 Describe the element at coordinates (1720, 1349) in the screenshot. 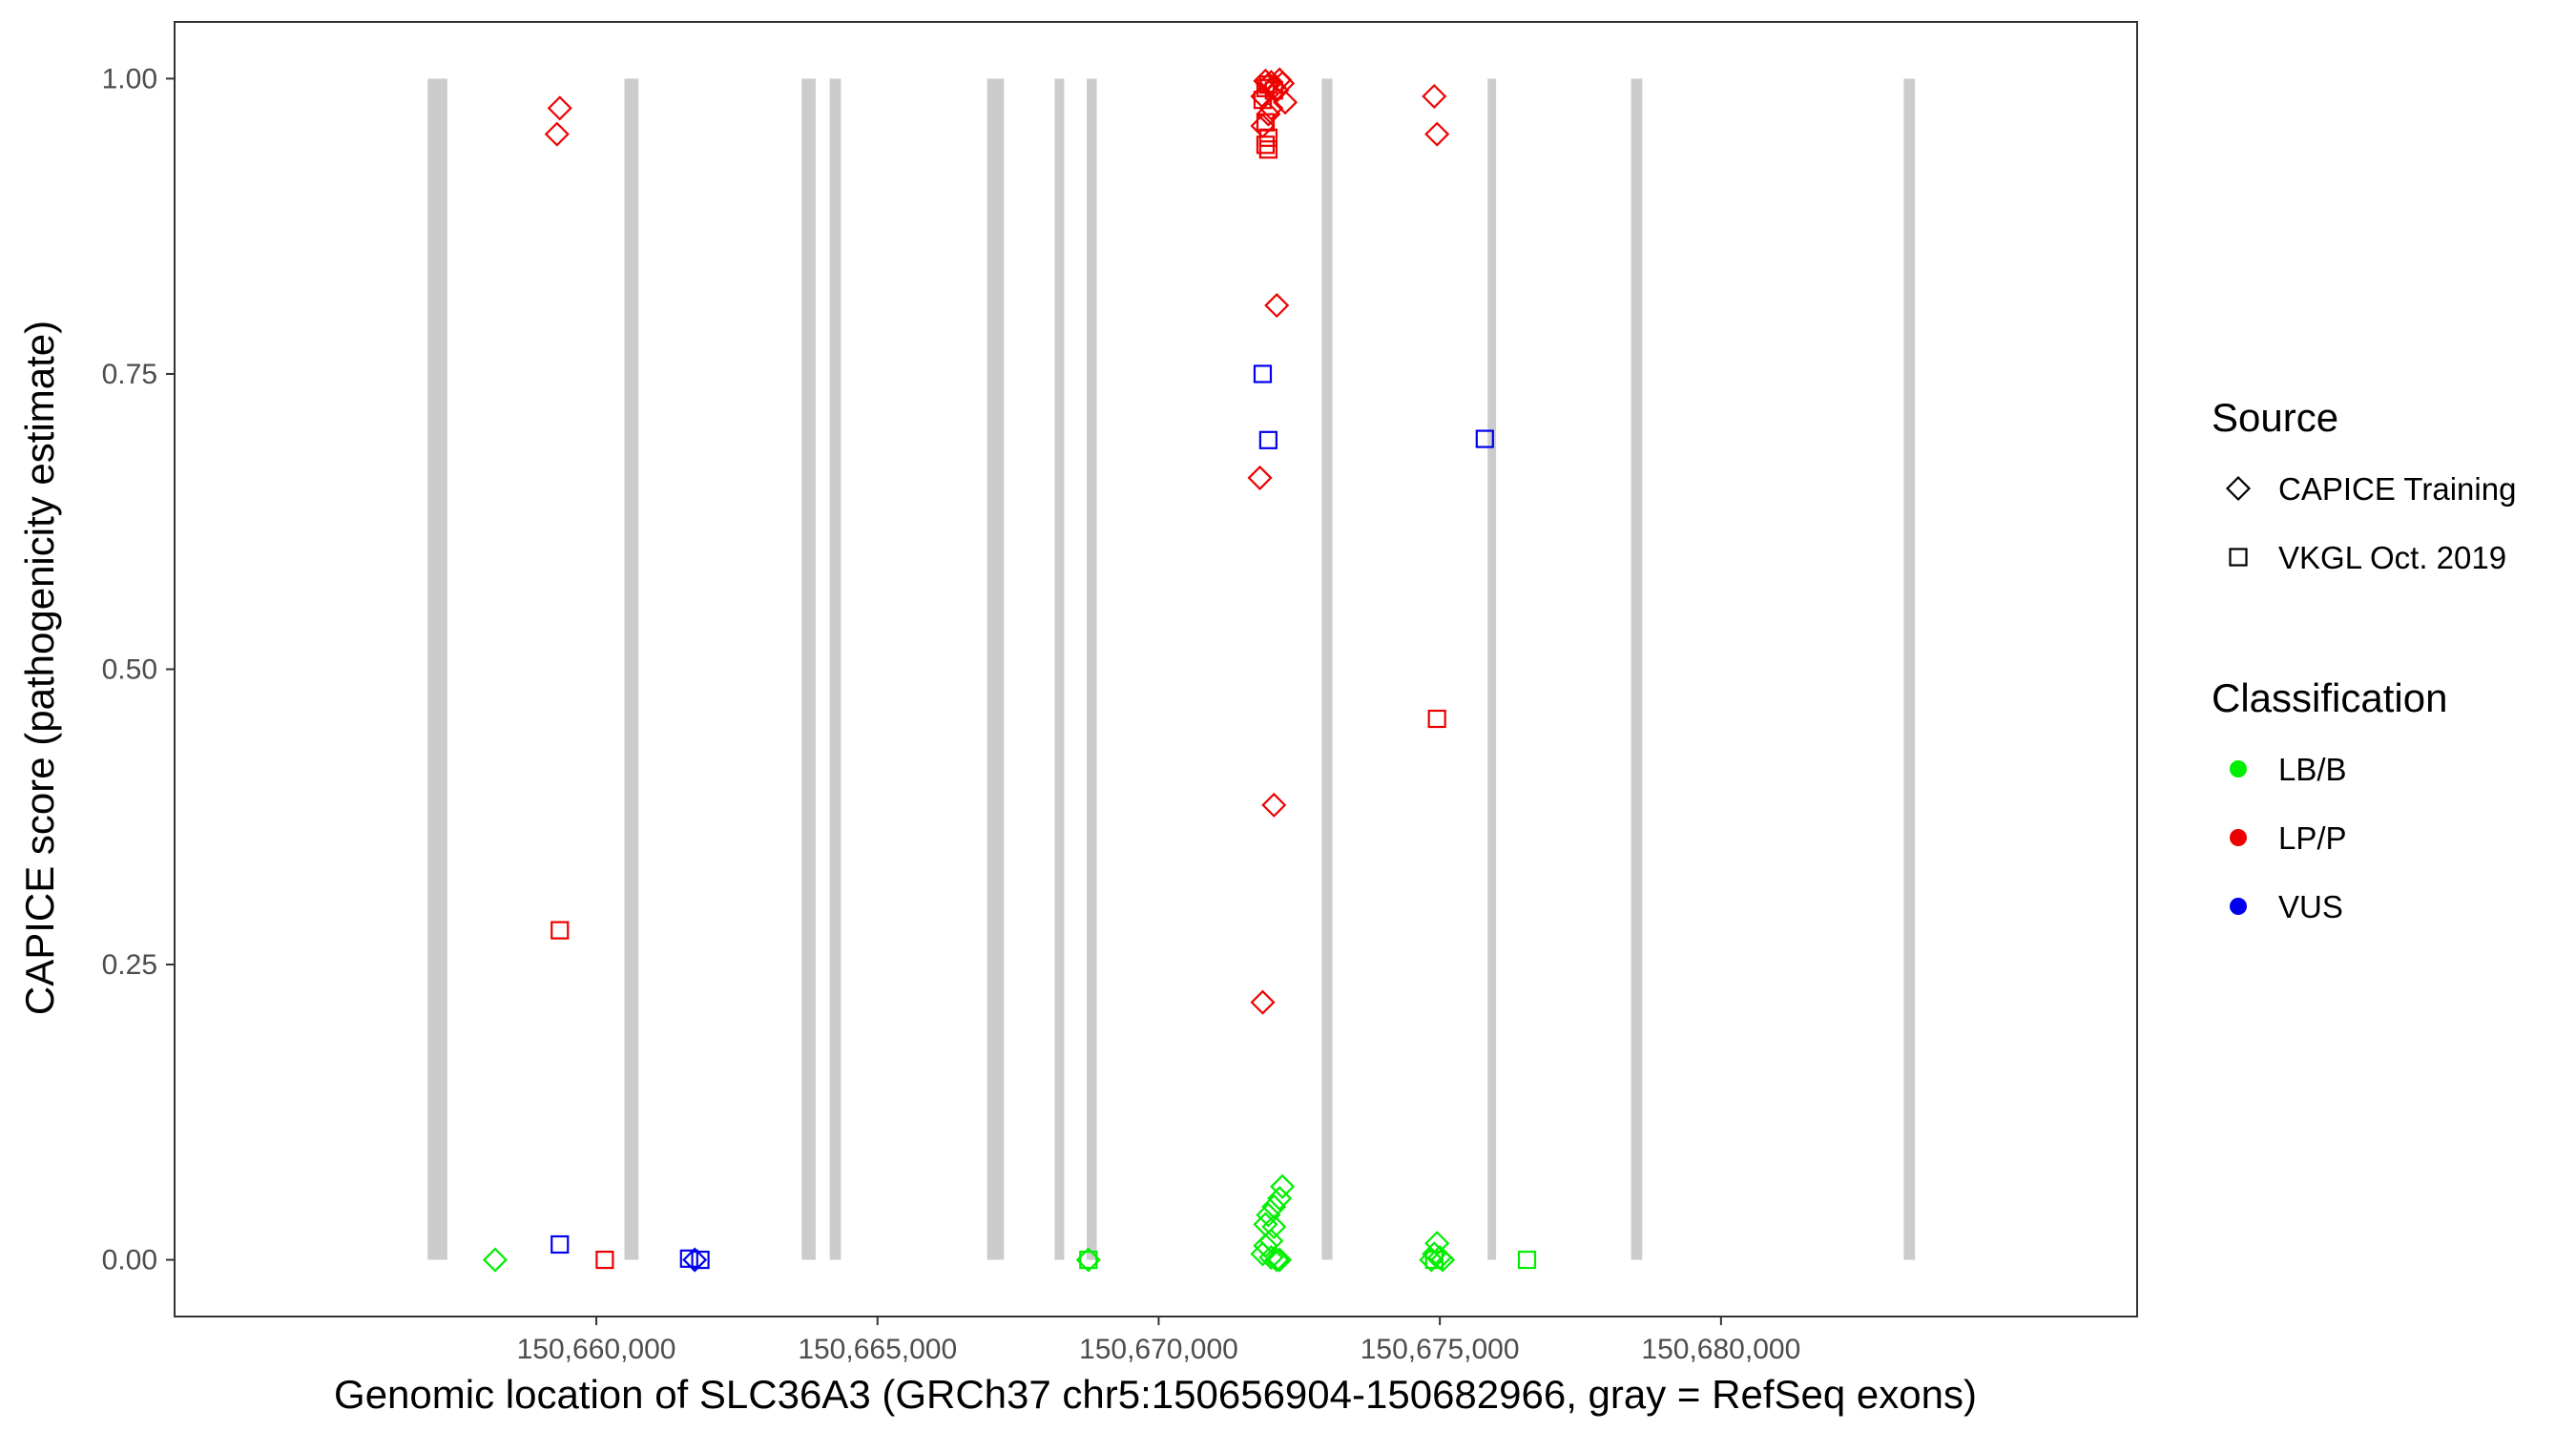

I see `x-tick-label: 150,680,000` at that location.